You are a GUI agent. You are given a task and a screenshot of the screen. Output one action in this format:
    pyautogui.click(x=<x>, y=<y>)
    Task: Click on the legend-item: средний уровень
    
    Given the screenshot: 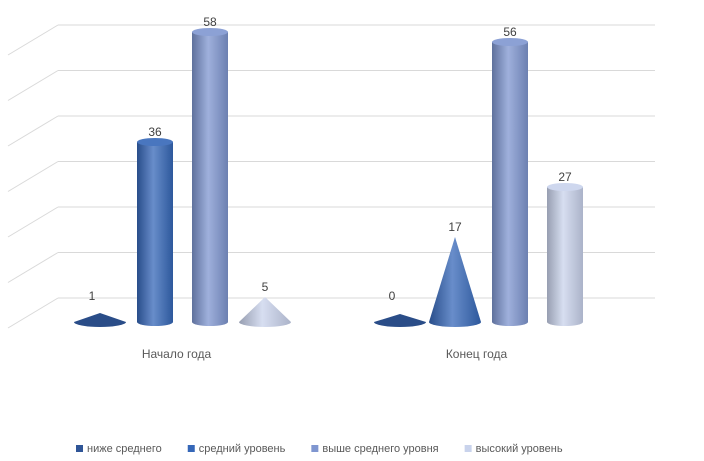 What is the action you would take?
    pyautogui.click(x=236, y=449)
    